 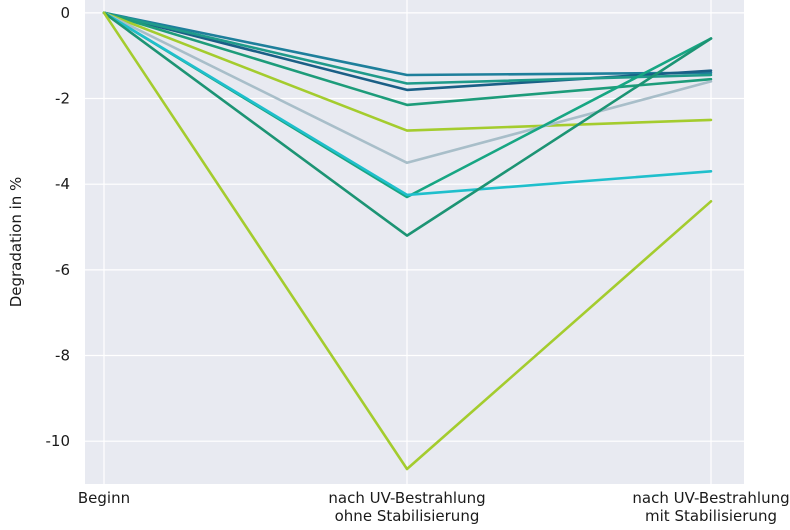 What do you see at coordinates (104, 498) in the screenshot?
I see `x-tick-label-0: Beginn` at bounding box center [104, 498].